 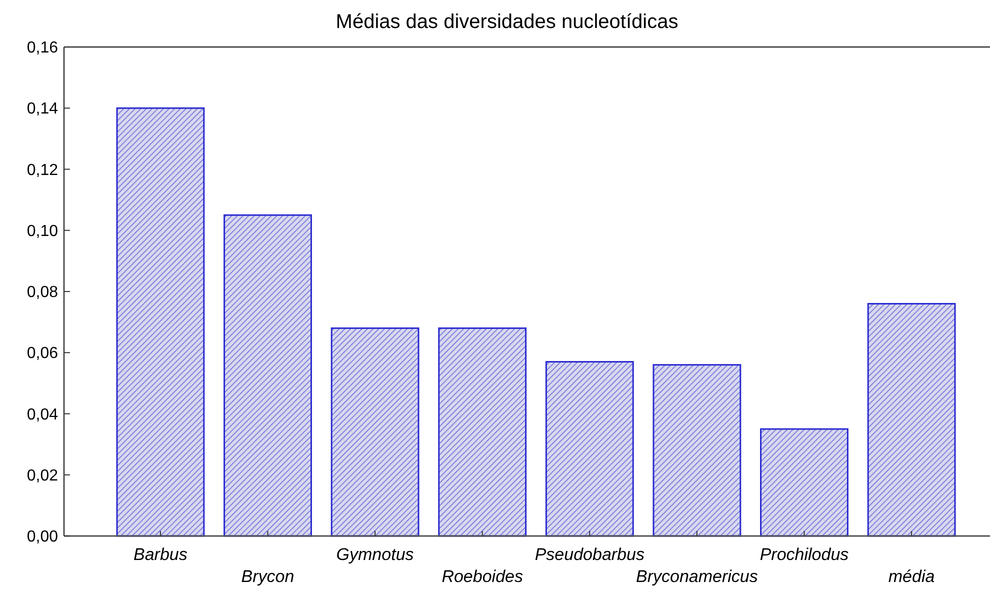 What do you see at coordinates (911, 576) in the screenshot?
I see `x-tick-label: média` at bounding box center [911, 576].